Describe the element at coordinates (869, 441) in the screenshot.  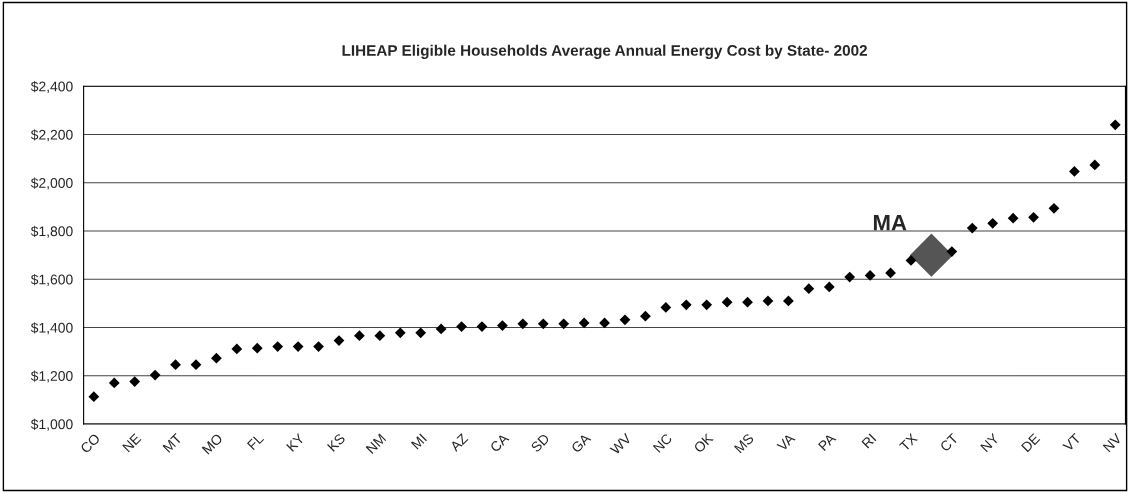
I see `x-tick-label: RI` at that location.